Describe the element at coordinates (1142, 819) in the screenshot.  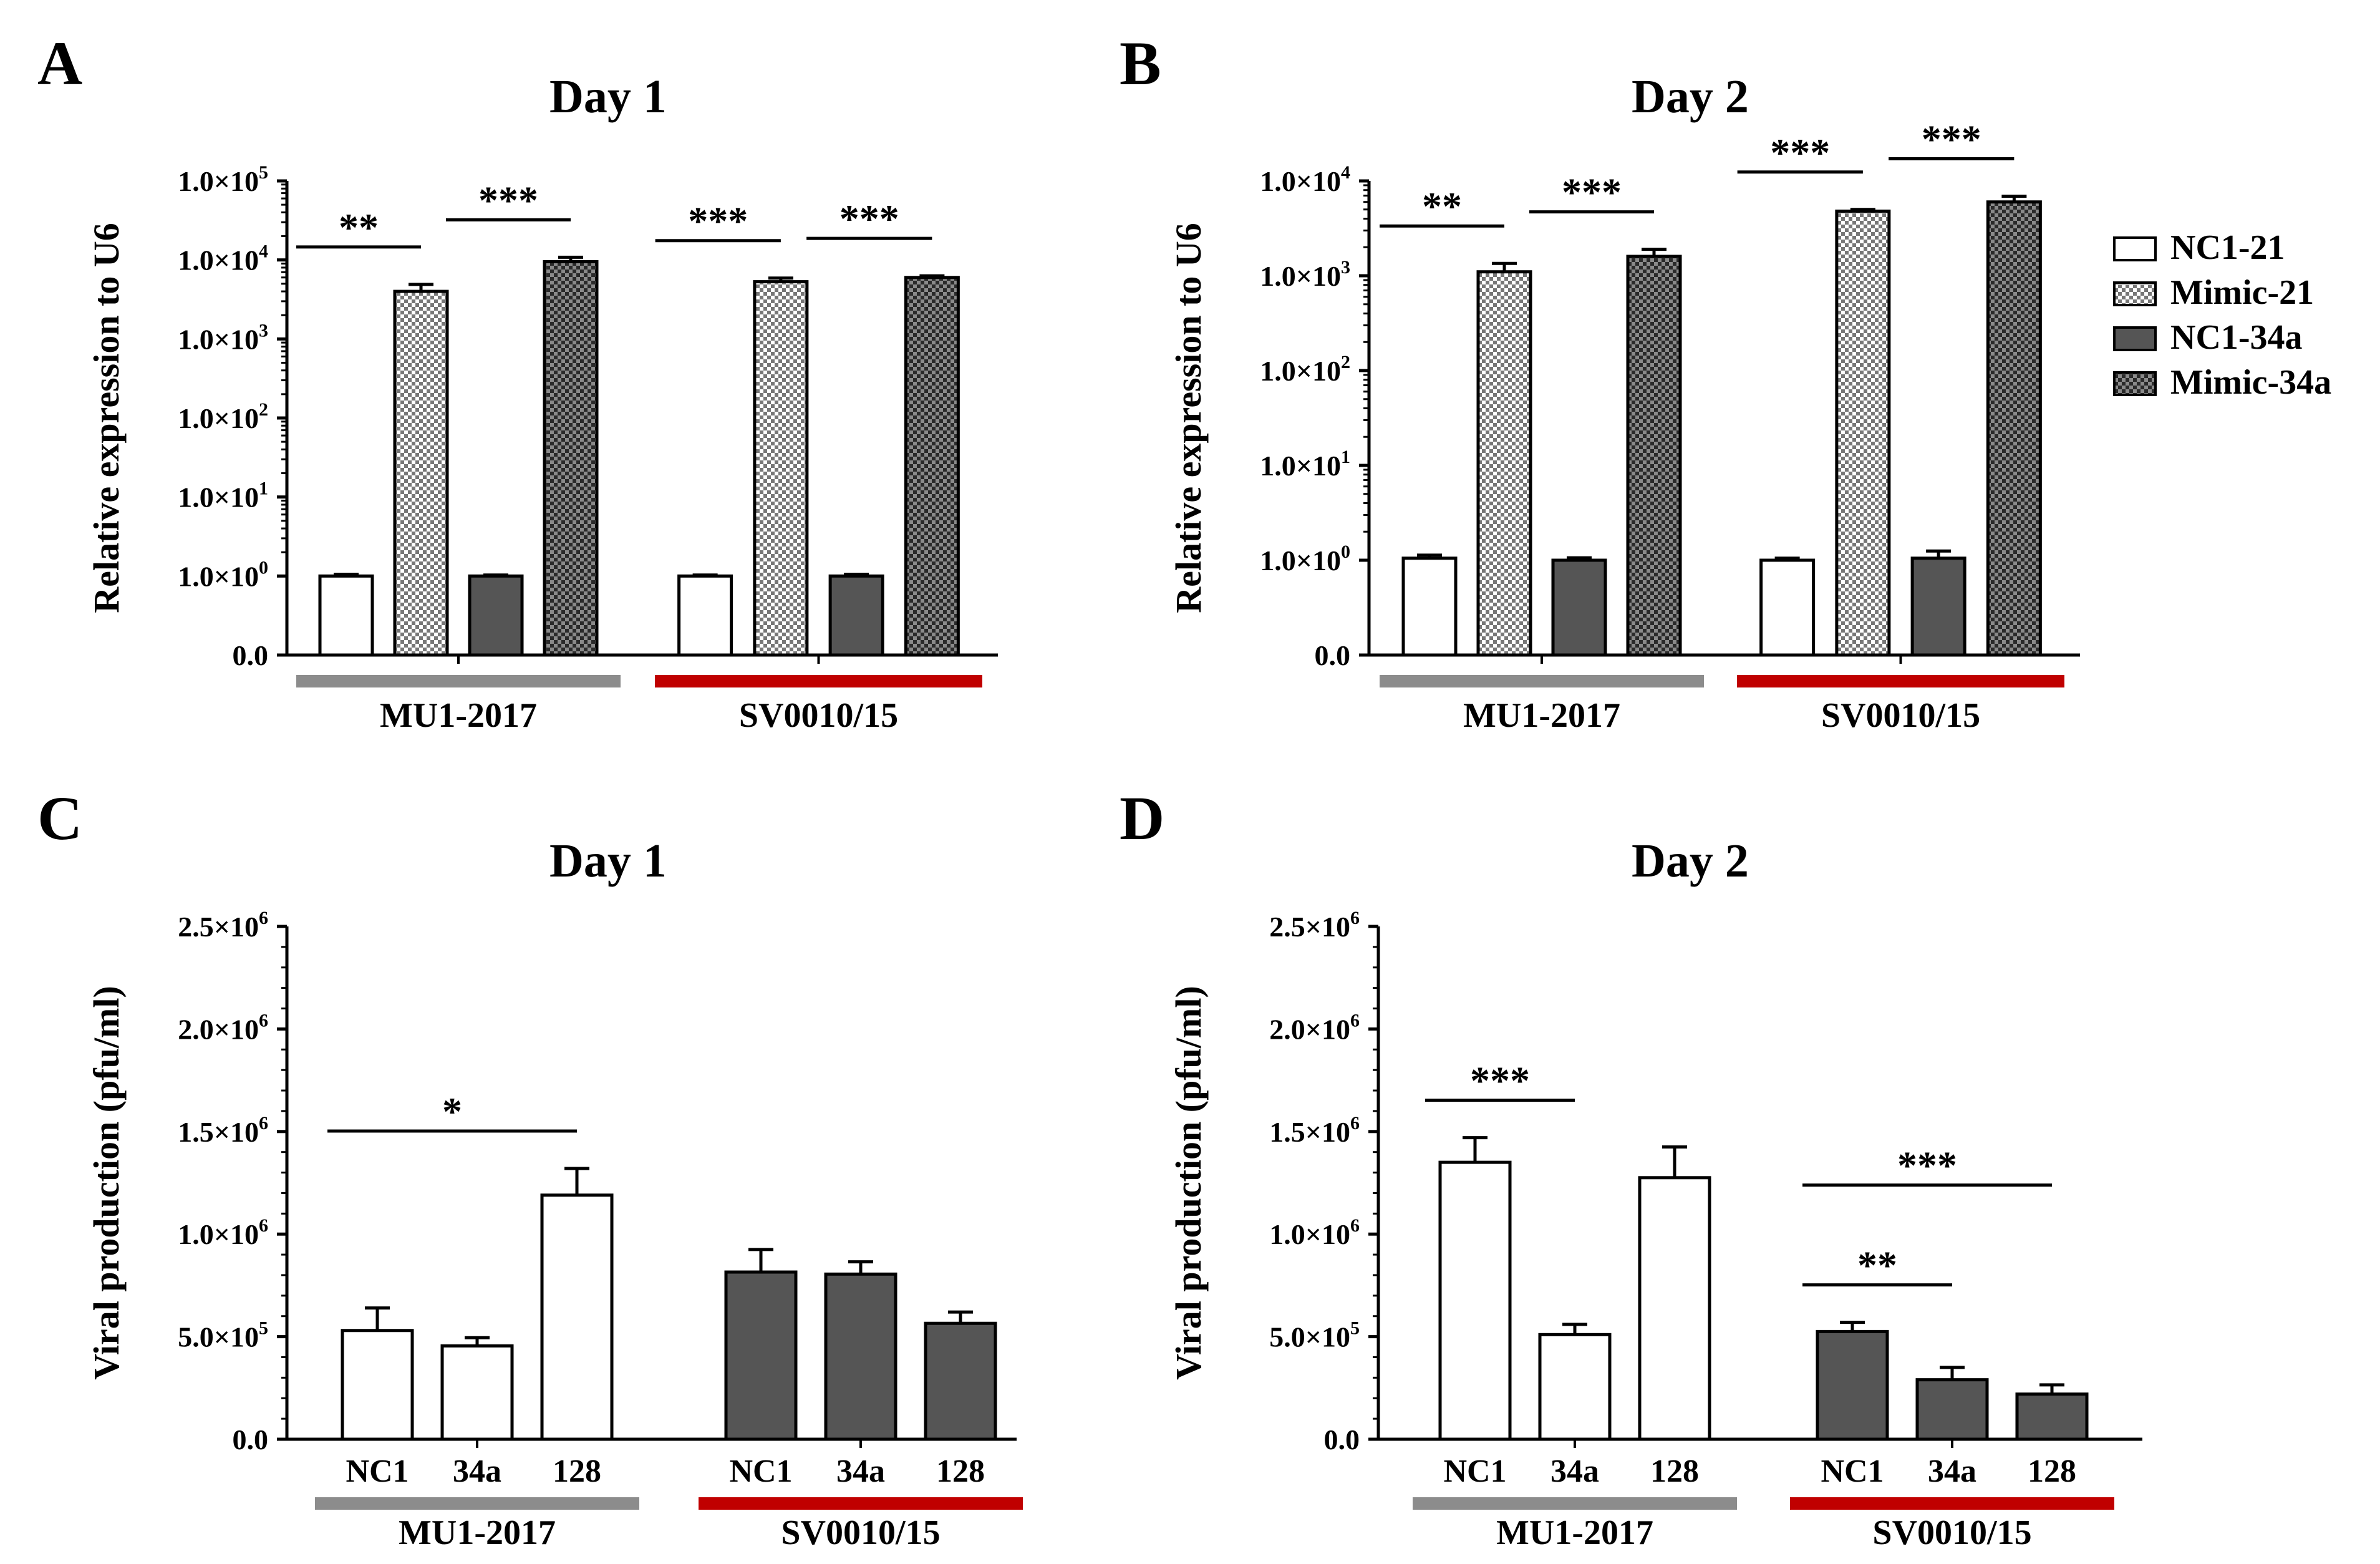
I see `panel-letter: D` at that location.